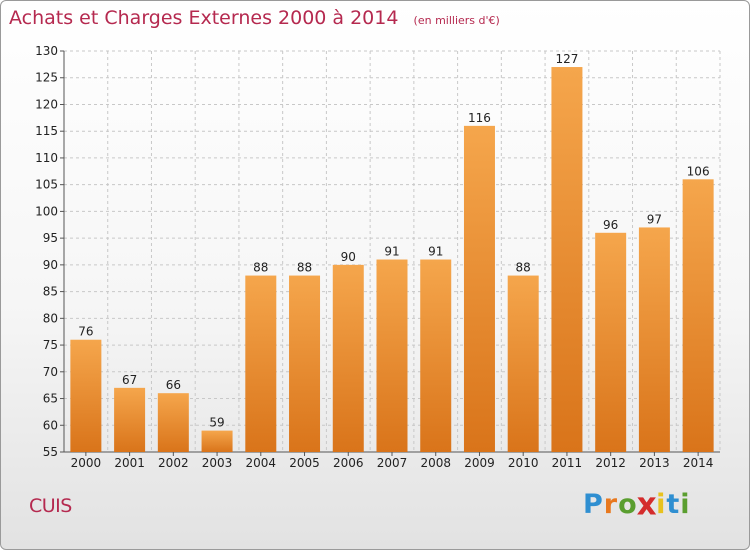  What do you see at coordinates (566, 59) in the screenshot?
I see `data-label: 127` at bounding box center [566, 59].